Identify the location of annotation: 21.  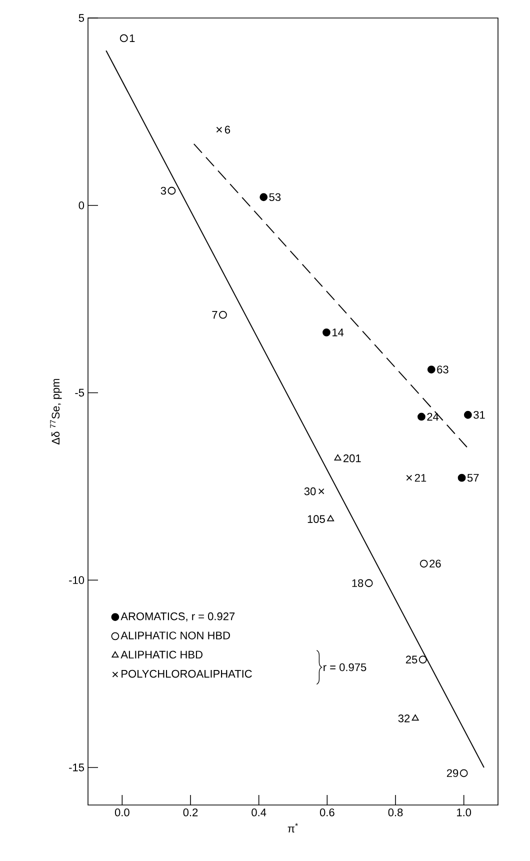
(420, 478).